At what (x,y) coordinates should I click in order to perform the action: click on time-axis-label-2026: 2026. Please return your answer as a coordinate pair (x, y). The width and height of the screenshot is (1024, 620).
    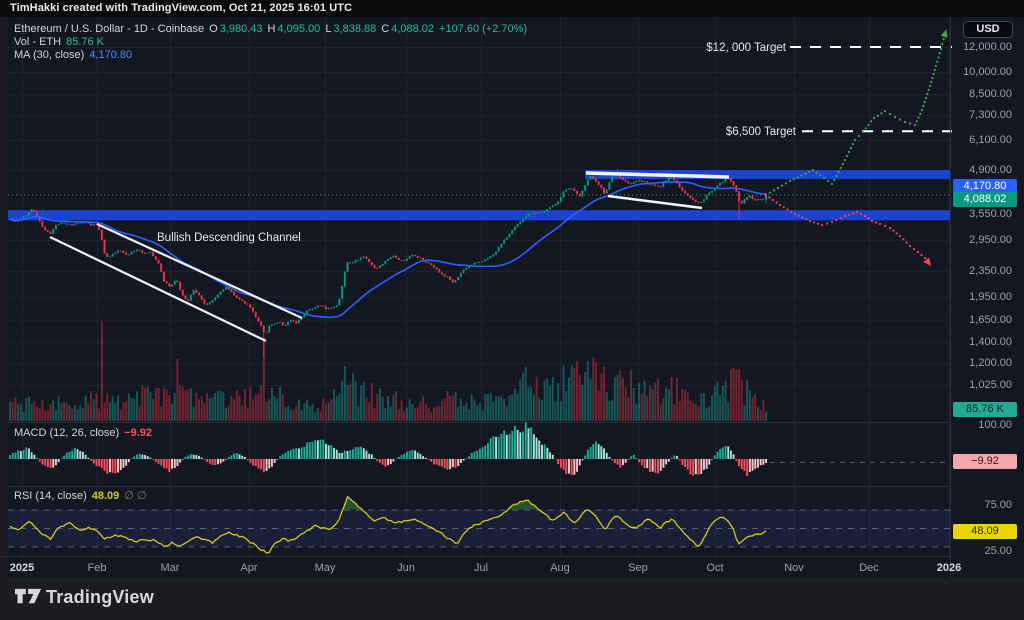
    Looking at the image, I should click on (949, 568).